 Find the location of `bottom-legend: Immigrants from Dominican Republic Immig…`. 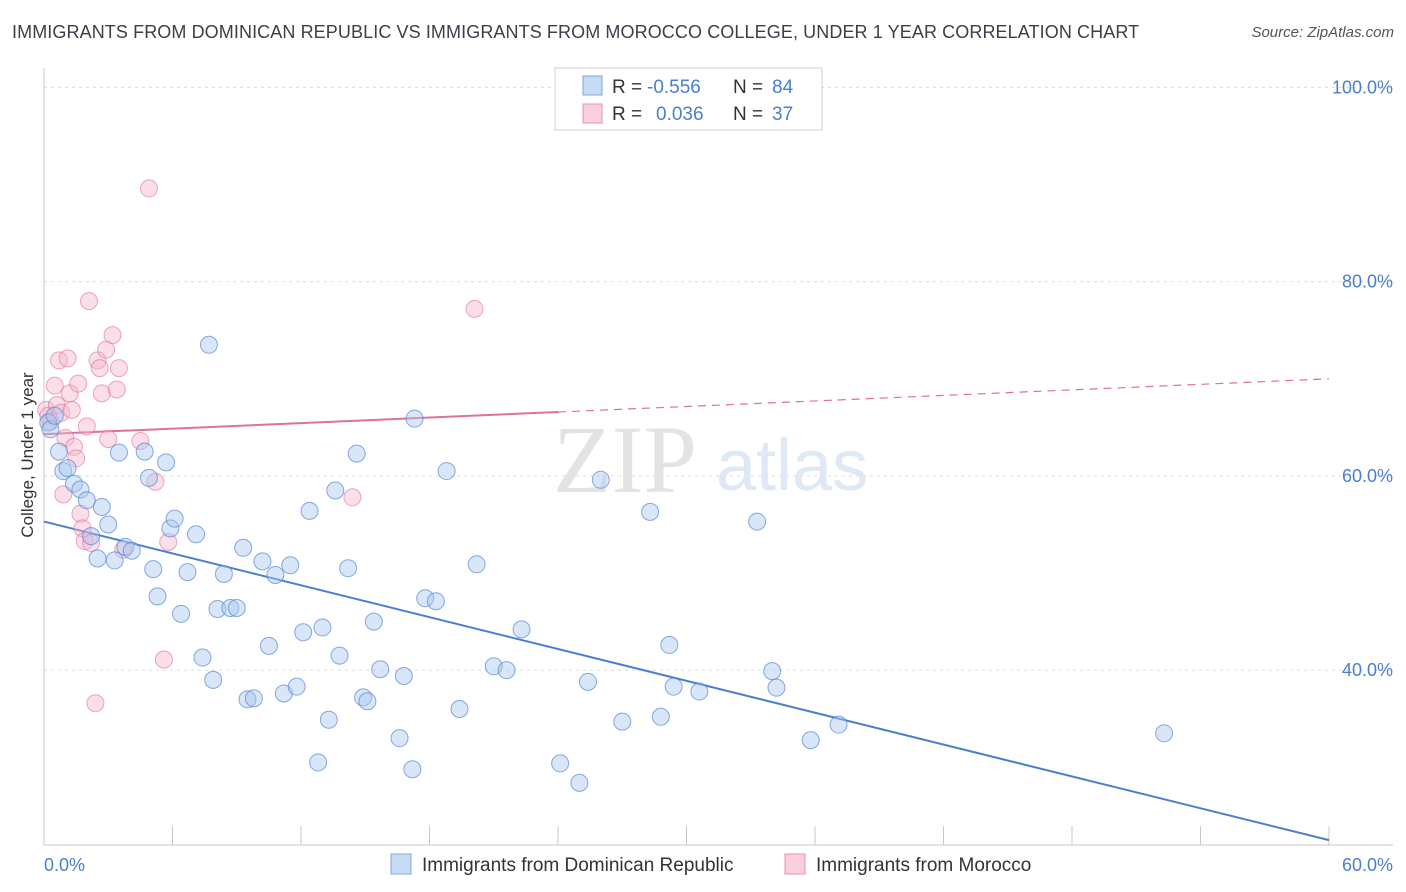

bottom-legend: Immigrants from Dominican Republic Immig… is located at coordinates (710, 864).